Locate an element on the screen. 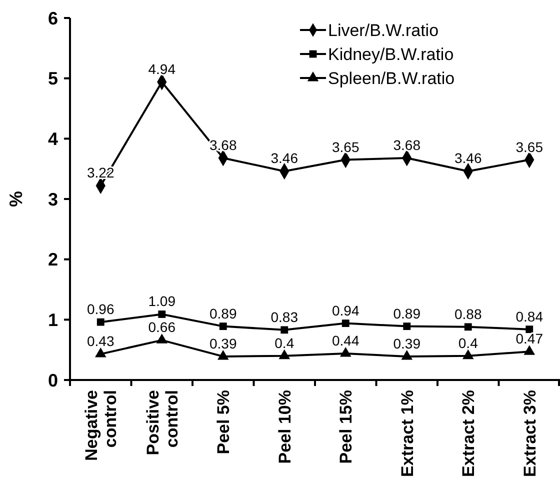 This screenshot has height=498, width=560. data-label: 0.96 is located at coordinates (100, 309).